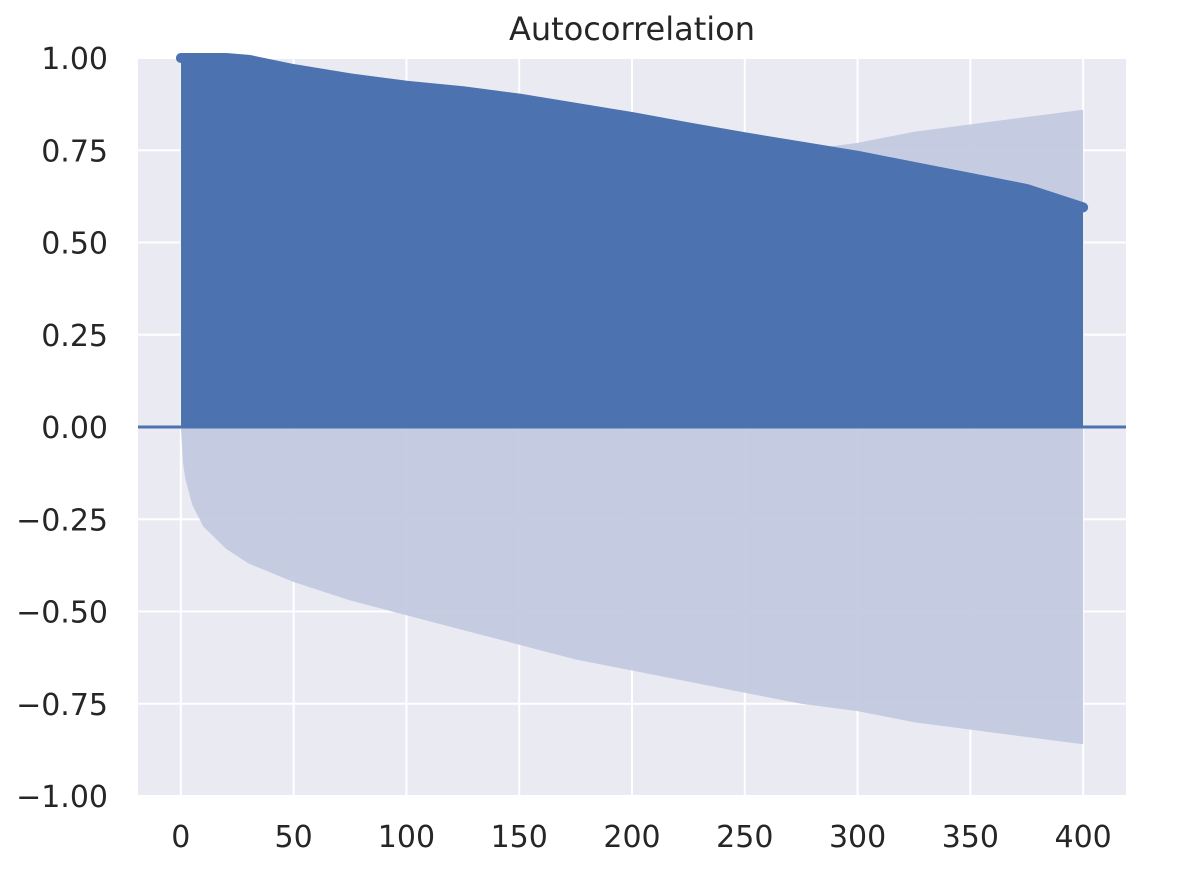  Describe the element at coordinates (406, 837) in the screenshot. I see `x-tick-label: 100` at that location.